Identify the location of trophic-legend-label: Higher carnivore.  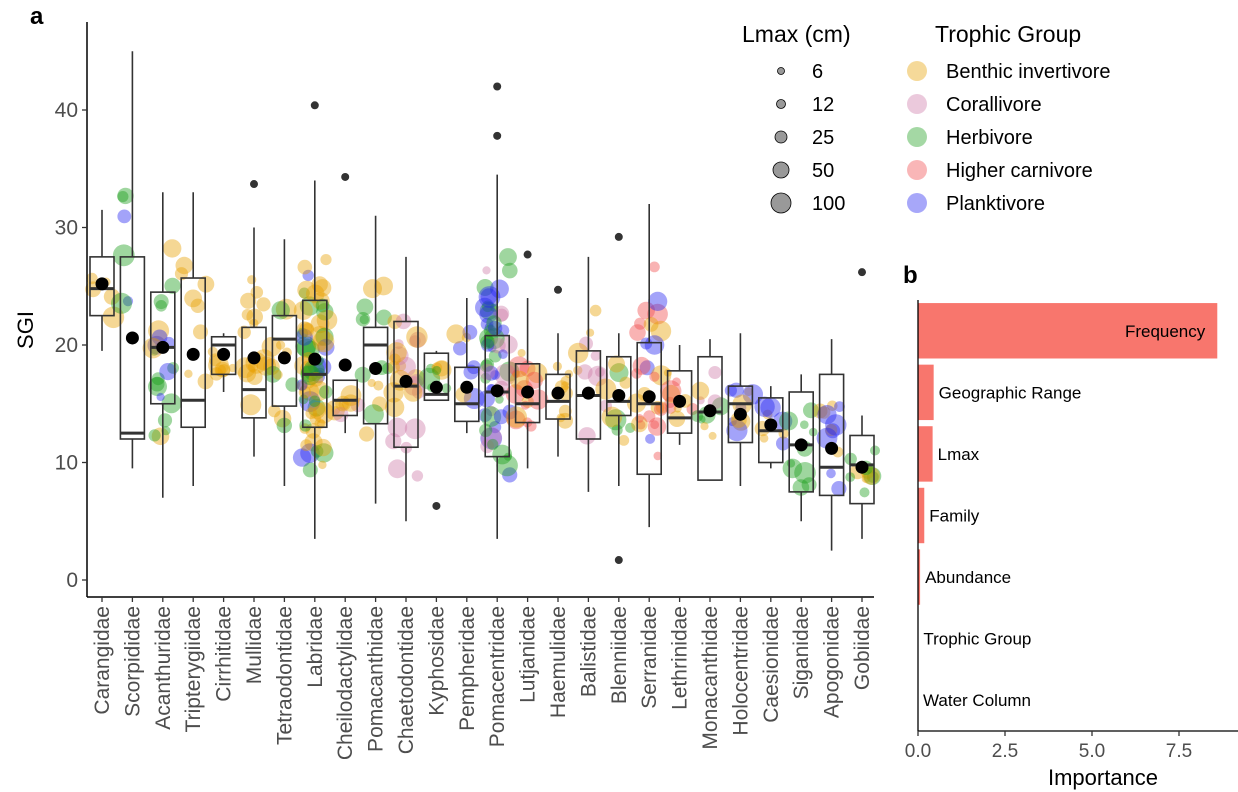
(1019, 171).